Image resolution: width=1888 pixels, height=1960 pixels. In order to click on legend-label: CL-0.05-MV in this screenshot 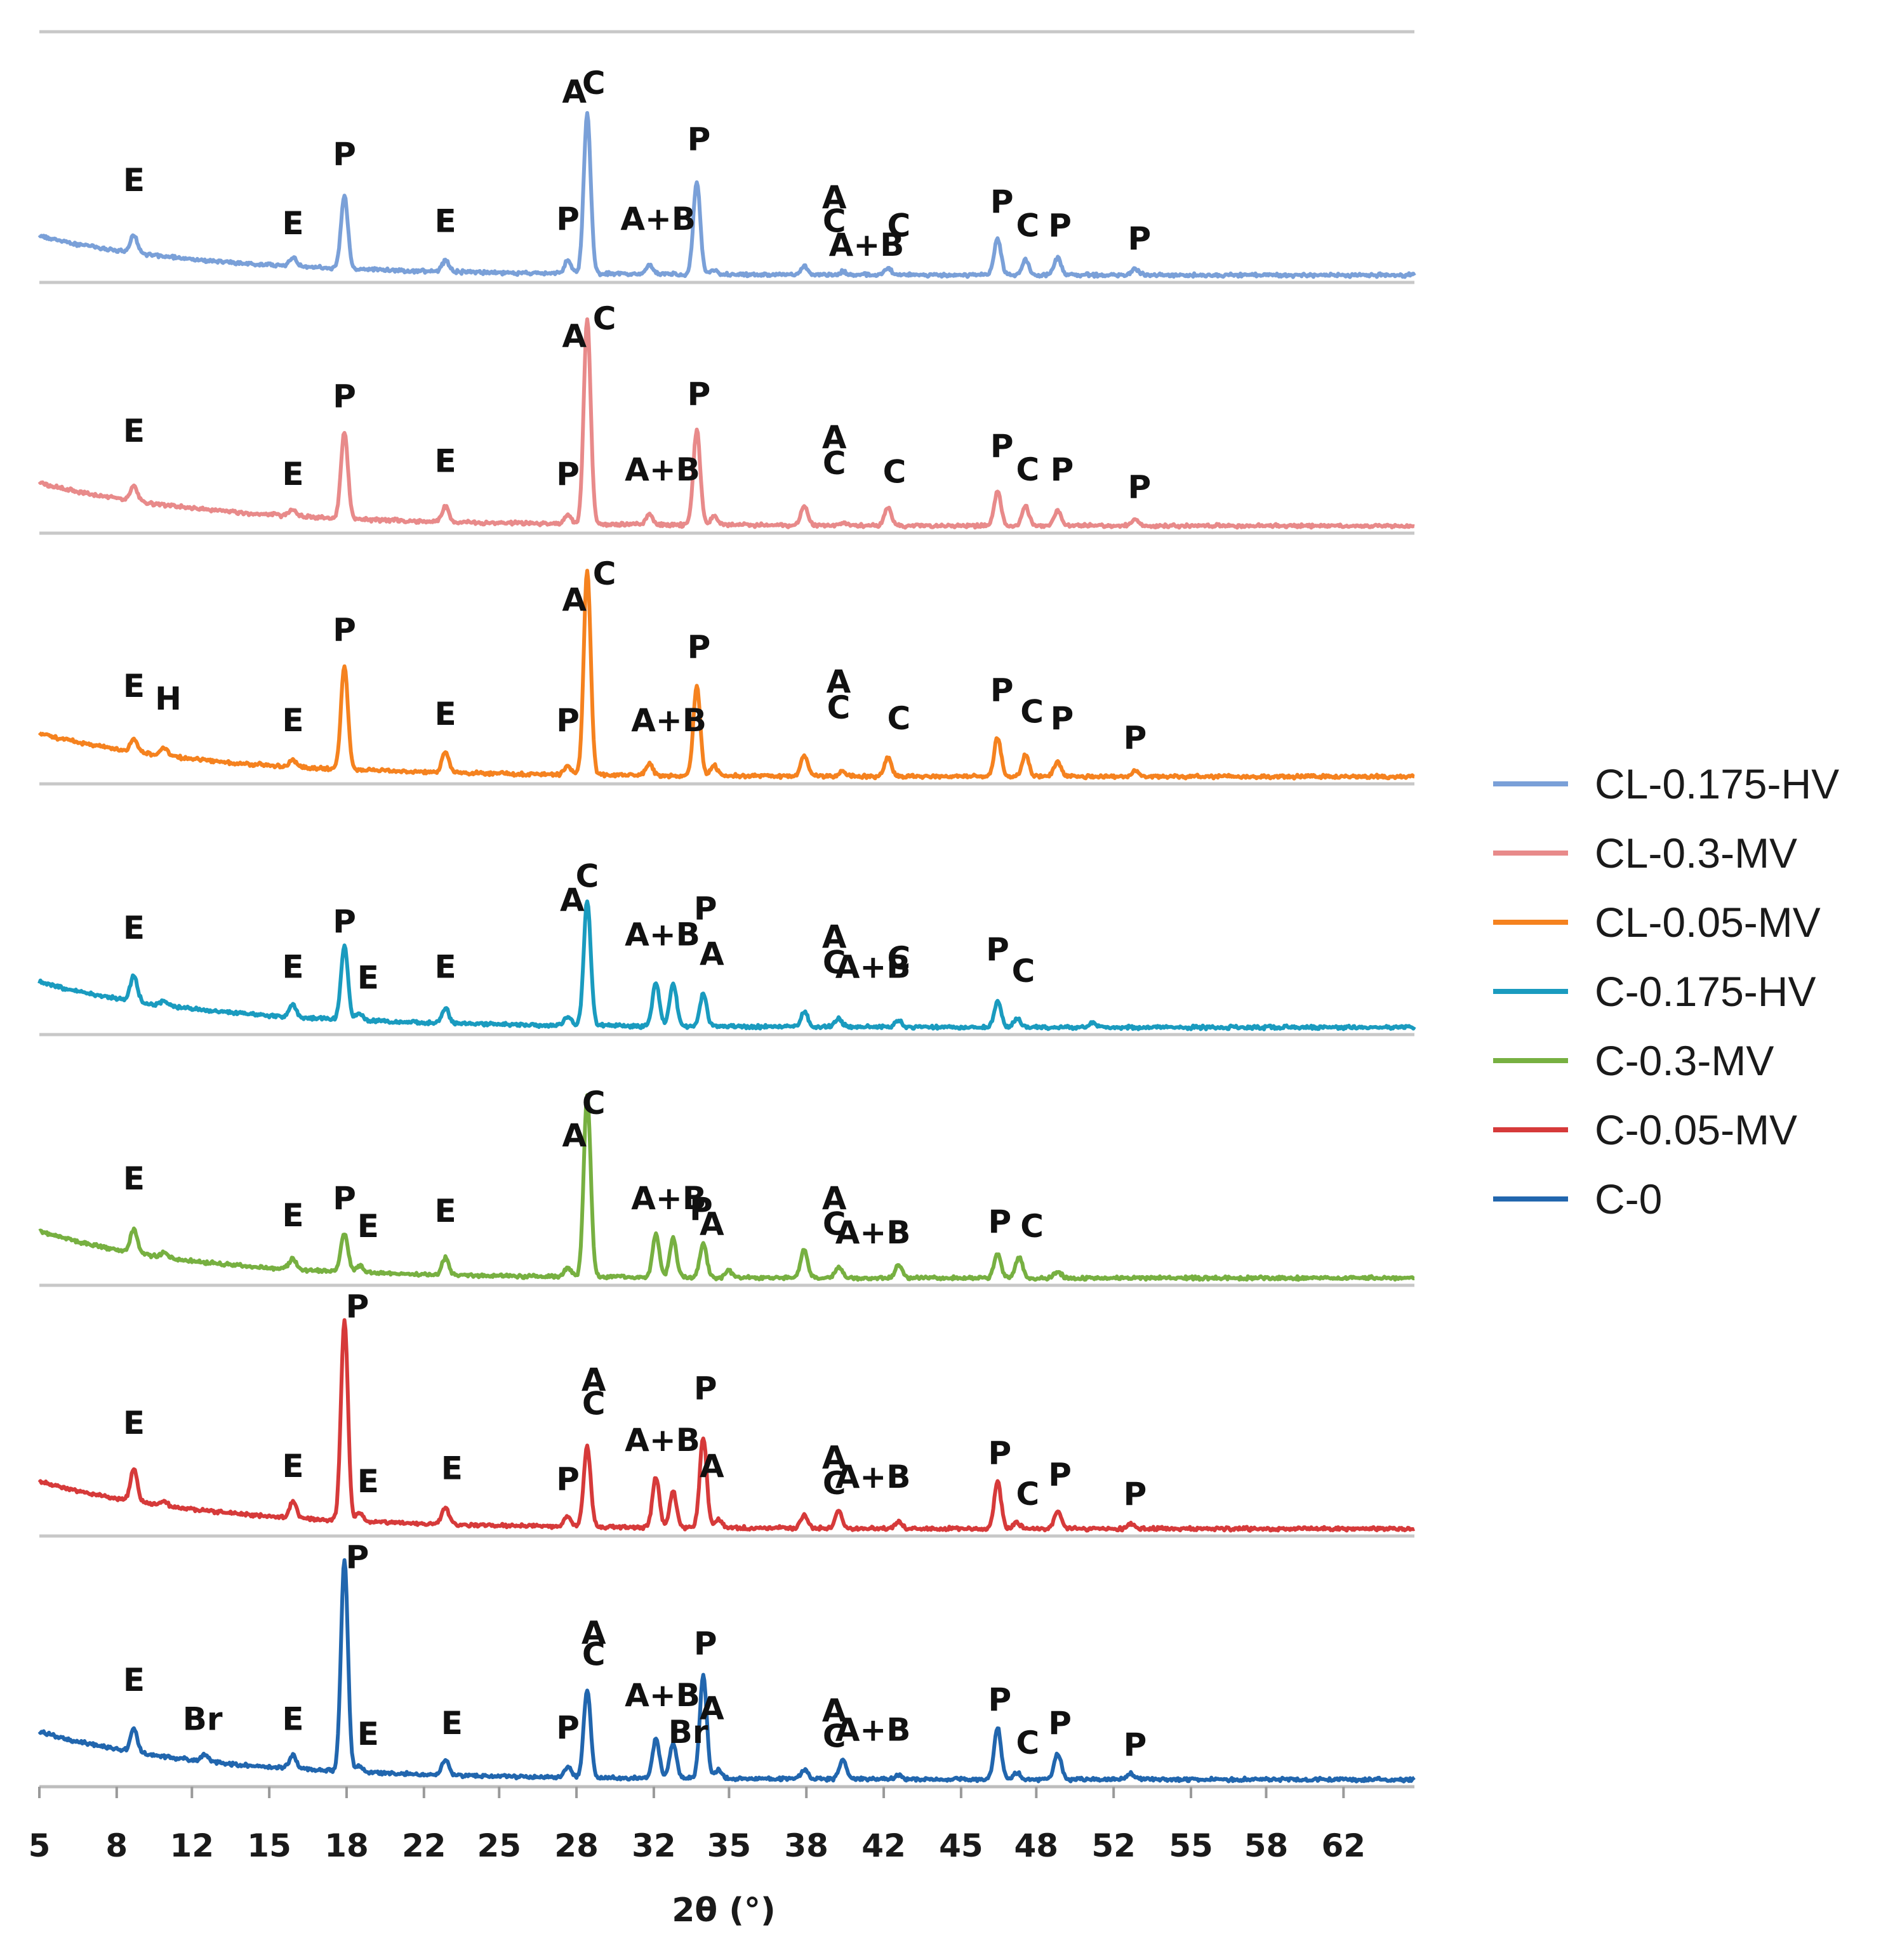, I will do `click(1708, 922)`.